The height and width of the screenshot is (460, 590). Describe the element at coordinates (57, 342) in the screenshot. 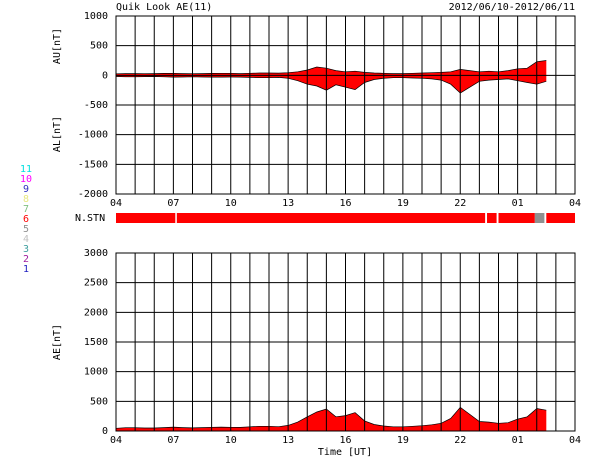

I see `y-axis-label: AE[nT]` at that location.